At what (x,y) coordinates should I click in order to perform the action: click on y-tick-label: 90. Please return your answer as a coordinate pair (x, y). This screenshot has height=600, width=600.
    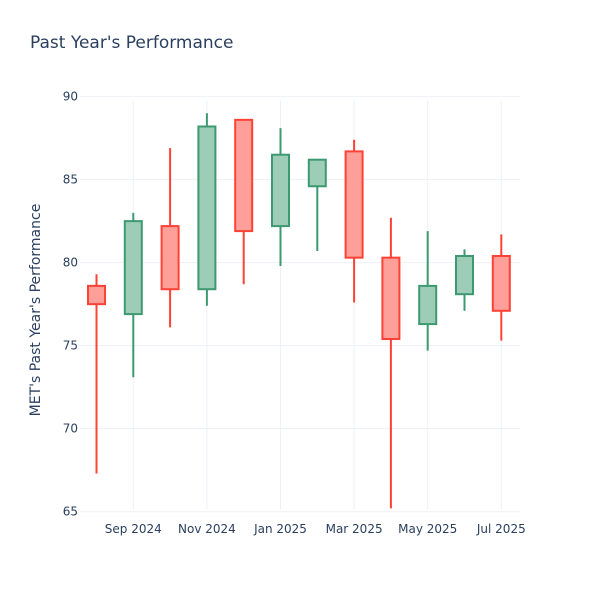
    Looking at the image, I should click on (70, 97).